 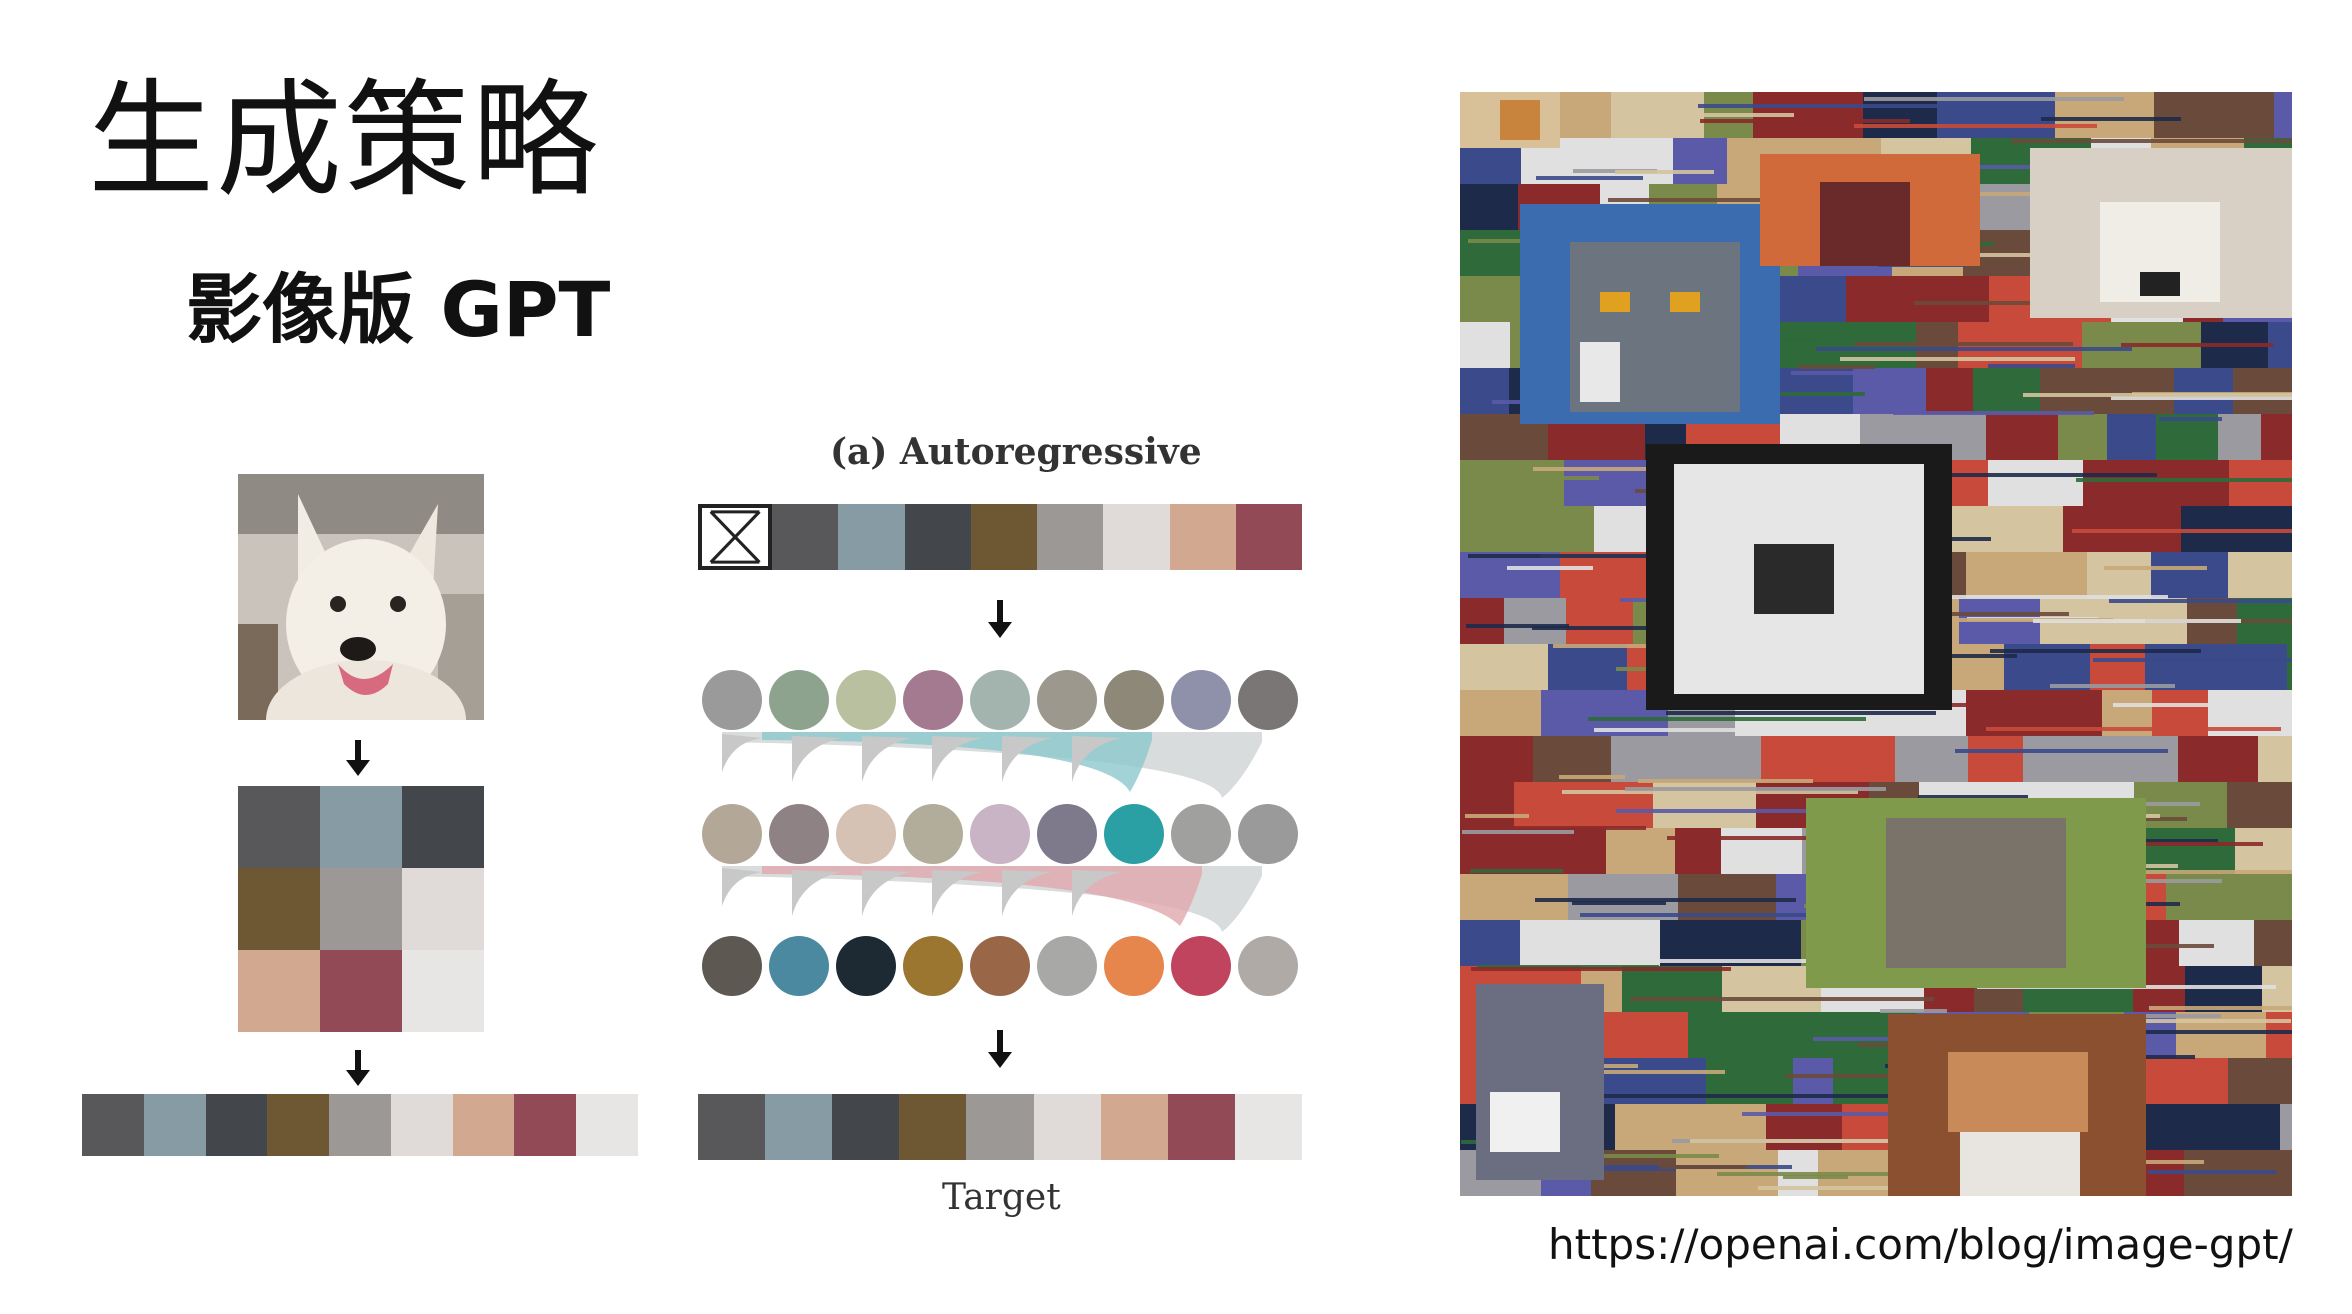 I want to click on flattened-sequence, so click(x=360, y=1125).